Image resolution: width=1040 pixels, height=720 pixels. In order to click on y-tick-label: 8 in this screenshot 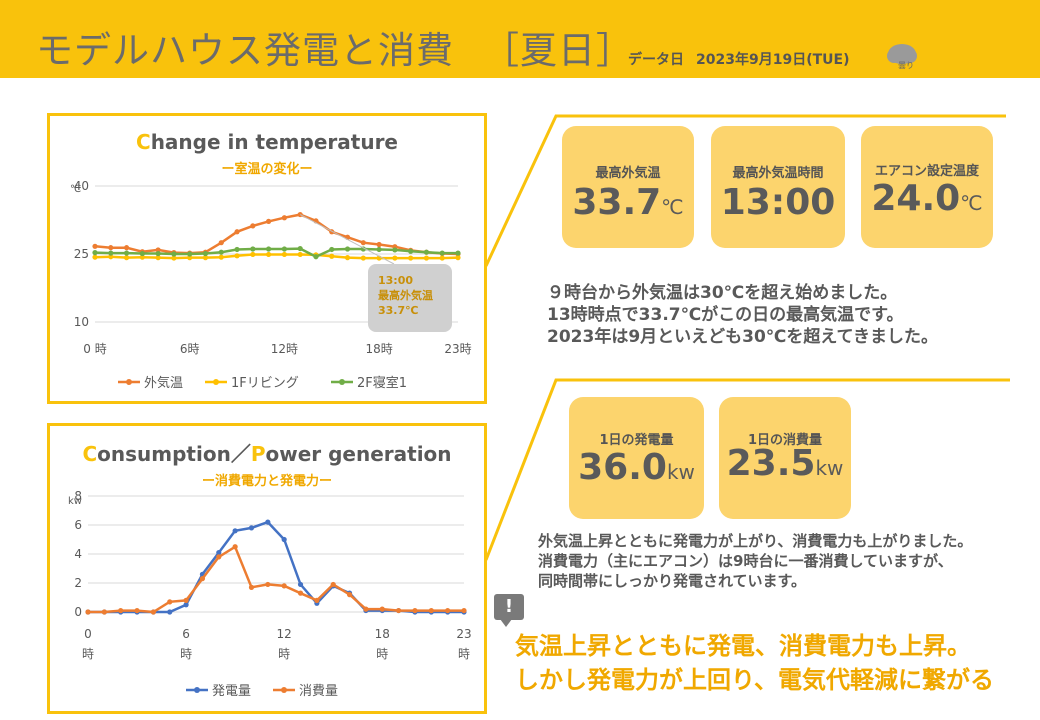, I will do `click(78, 496)`.